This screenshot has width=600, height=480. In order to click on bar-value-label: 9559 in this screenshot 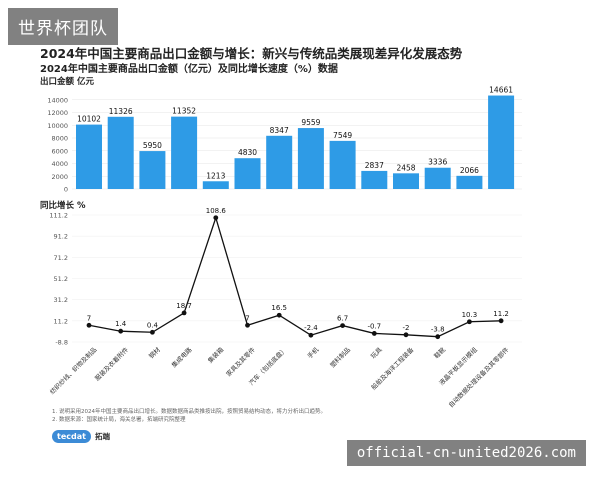, I will do `click(310, 122)`.